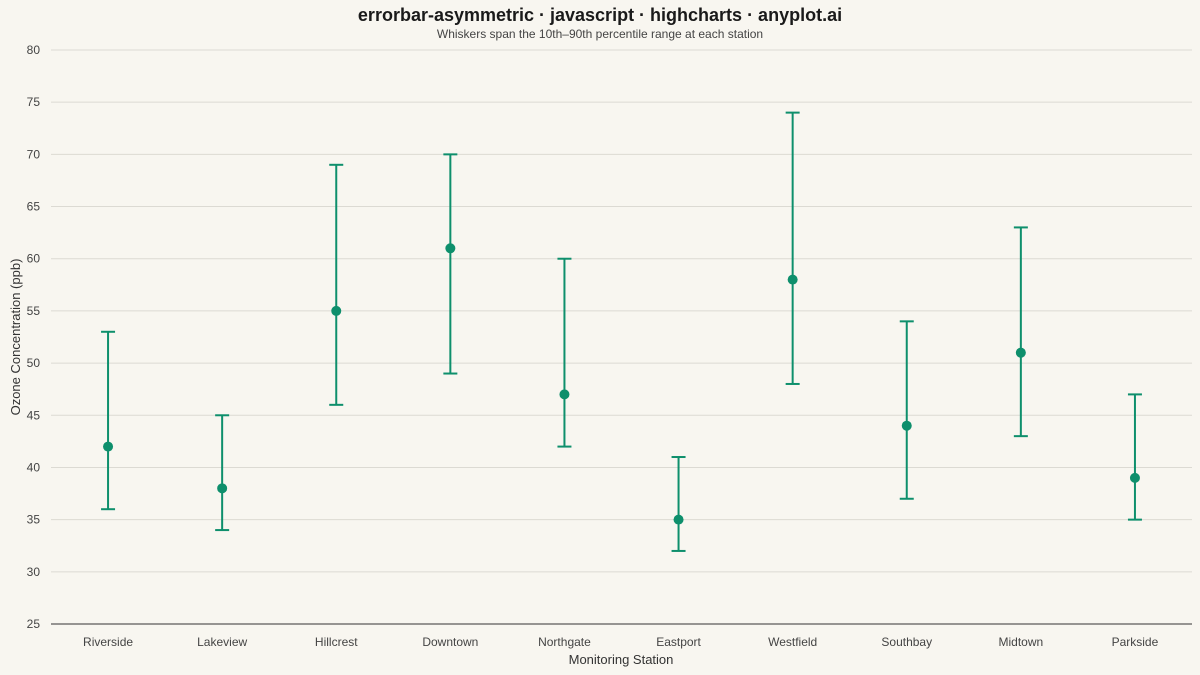 The width and height of the screenshot is (1200, 675). What do you see at coordinates (34, 520) in the screenshot?
I see `y-tick-label: 35` at bounding box center [34, 520].